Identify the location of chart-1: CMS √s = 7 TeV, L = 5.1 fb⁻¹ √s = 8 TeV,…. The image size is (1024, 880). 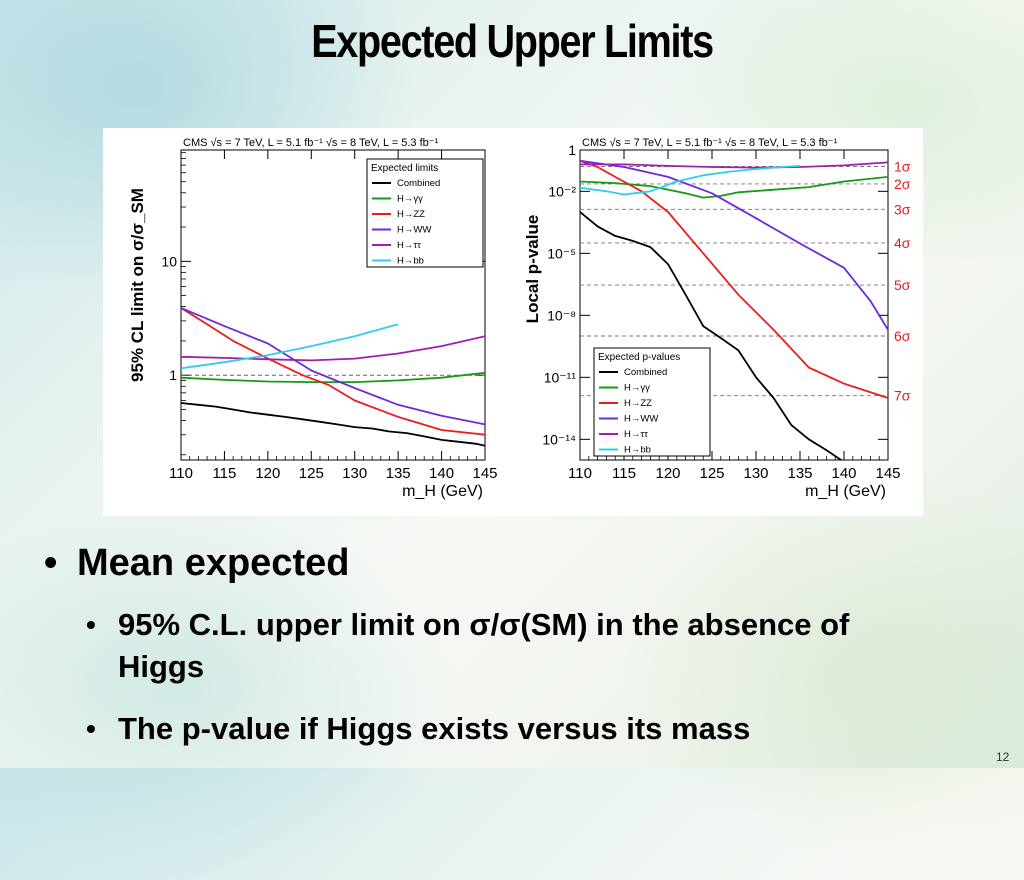
(313, 318).